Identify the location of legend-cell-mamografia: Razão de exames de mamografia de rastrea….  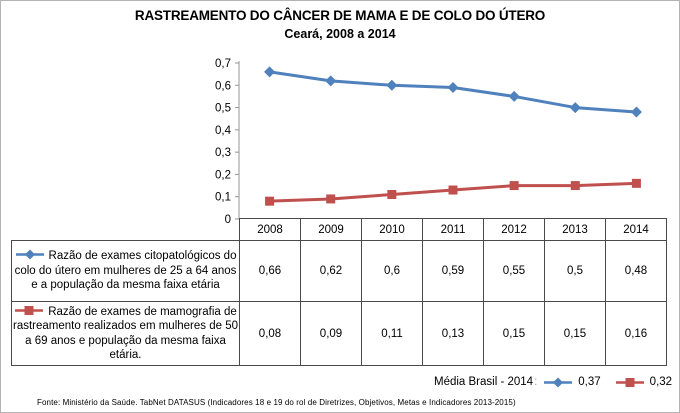
(125, 333).